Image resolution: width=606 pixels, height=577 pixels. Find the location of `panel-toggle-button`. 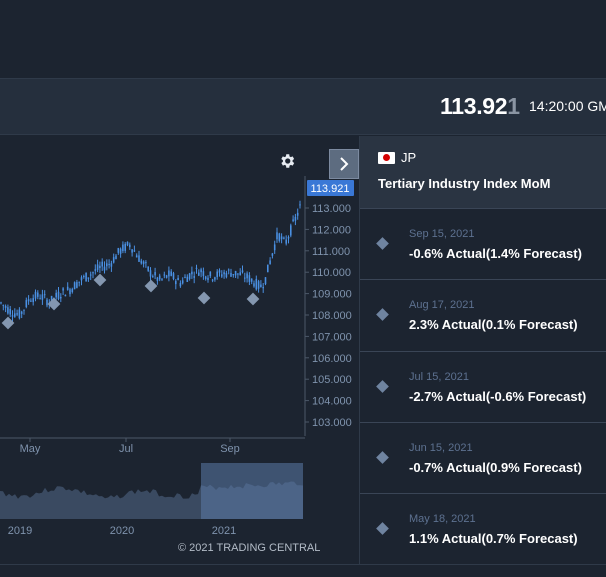

panel-toggle-button is located at coordinates (344, 164).